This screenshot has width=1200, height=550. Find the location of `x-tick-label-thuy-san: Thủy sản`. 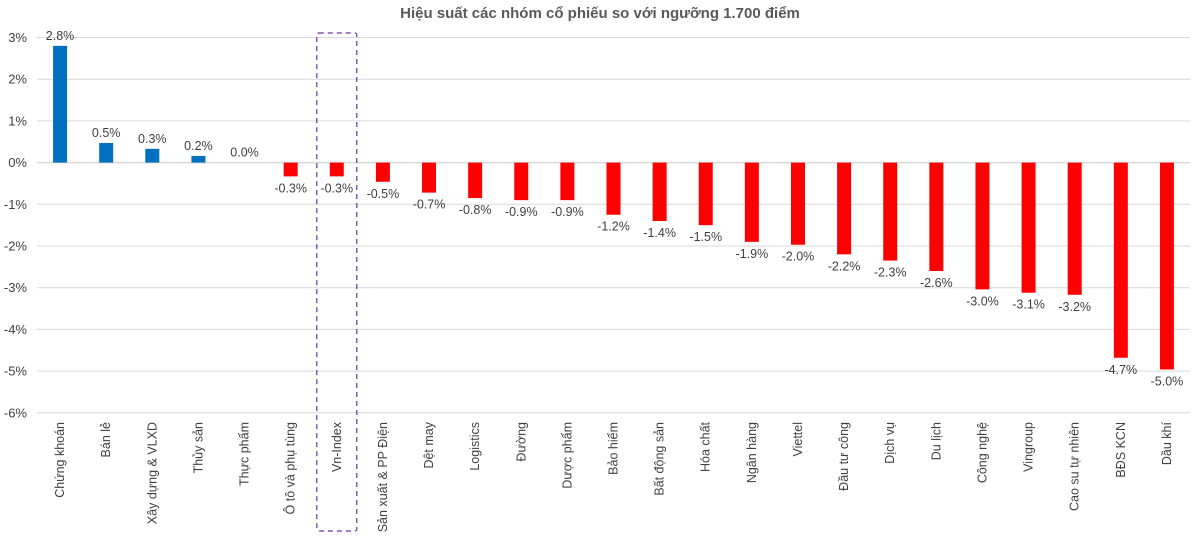

x-tick-label-thuy-san: Thủy sản is located at coordinates (198, 447).